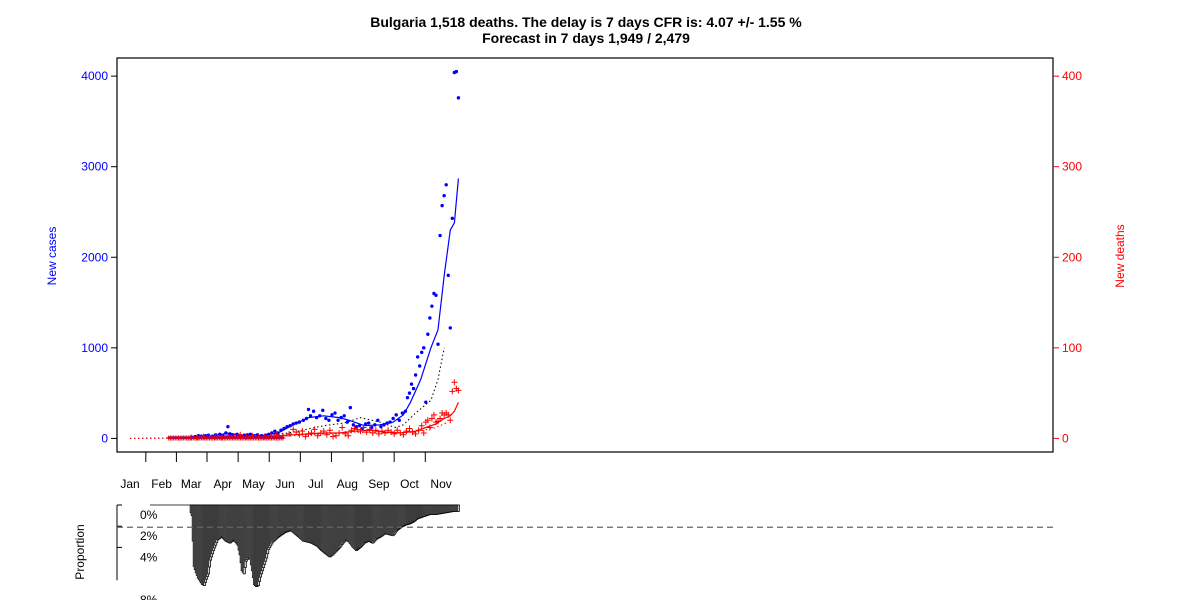  What do you see at coordinates (294, 308) in the screenshot?
I see `series-lines` at bounding box center [294, 308].